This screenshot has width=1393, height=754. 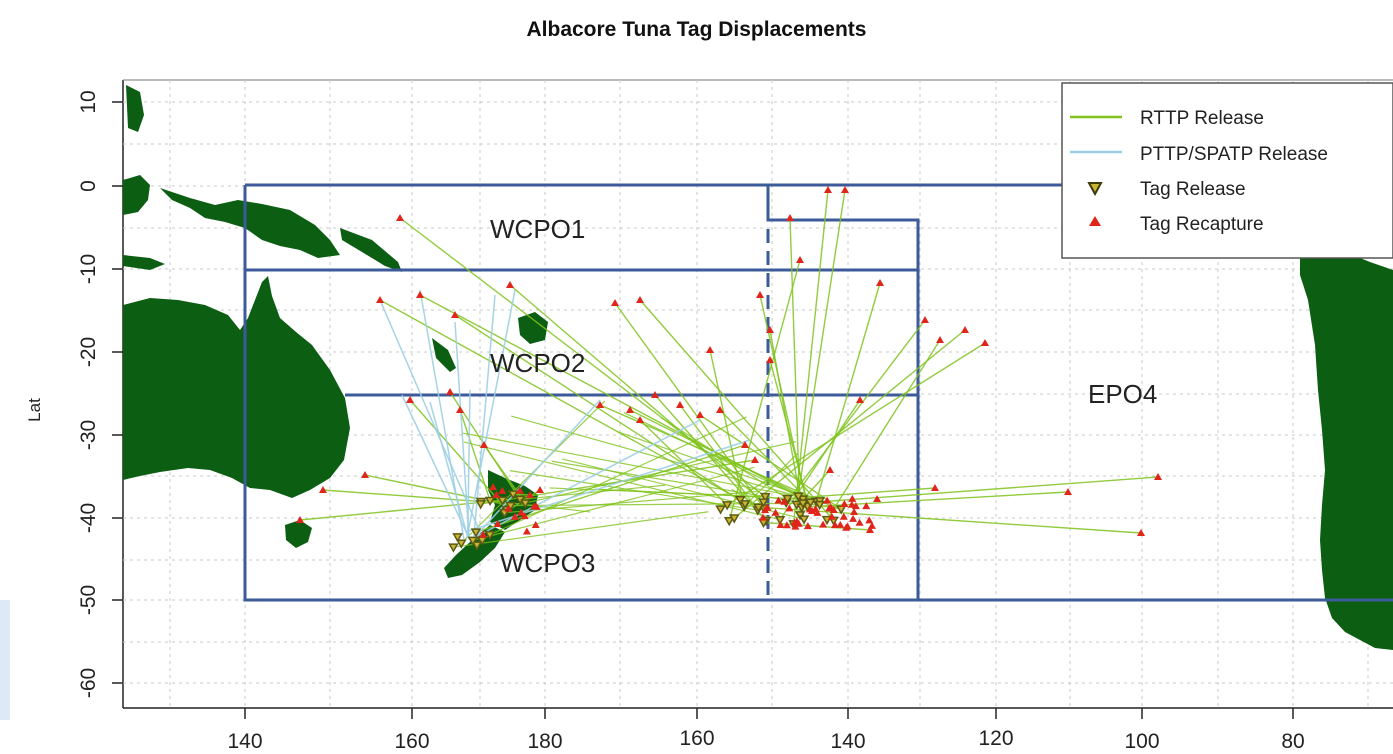 I want to click on south-america-landmass, so click(x=1346, y=450).